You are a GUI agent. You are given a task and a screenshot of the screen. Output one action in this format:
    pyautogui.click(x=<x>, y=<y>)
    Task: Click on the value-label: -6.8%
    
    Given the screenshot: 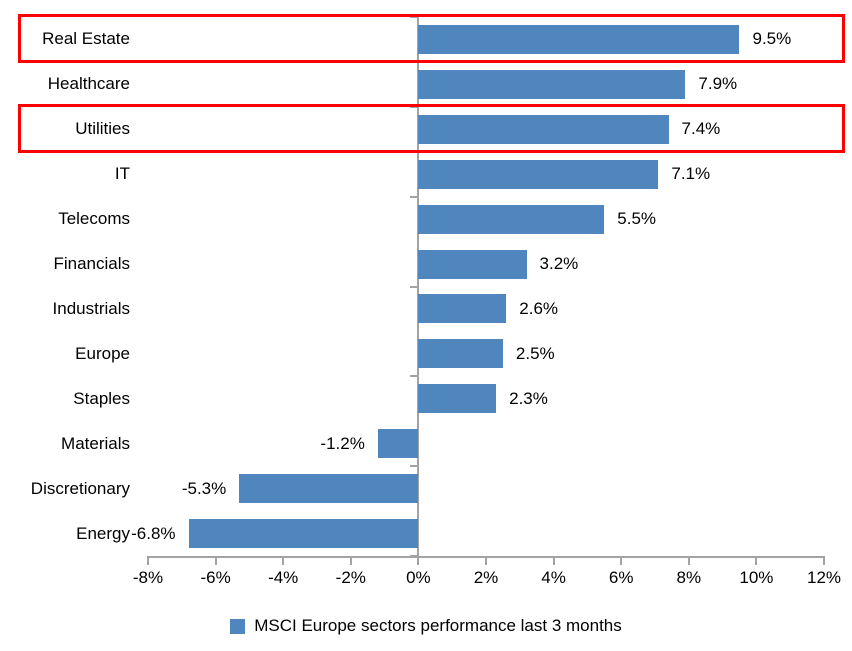 What is the action you would take?
    pyautogui.click(x=153, y=533)
    